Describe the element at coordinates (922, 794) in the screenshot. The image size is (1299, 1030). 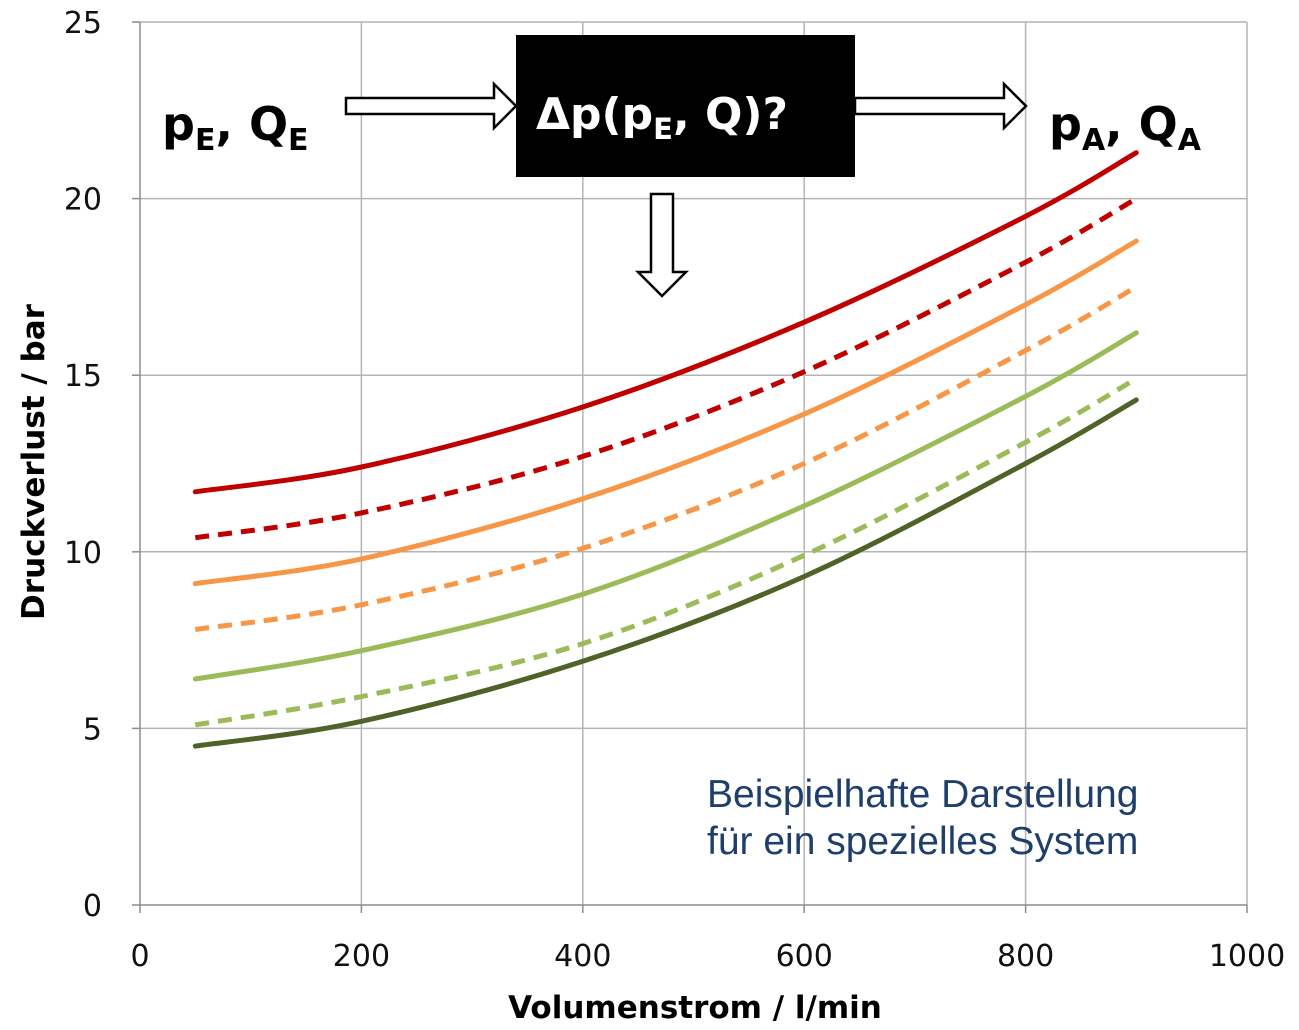
I see `note-line-1: Beispielhafte Darstellung` at that location.